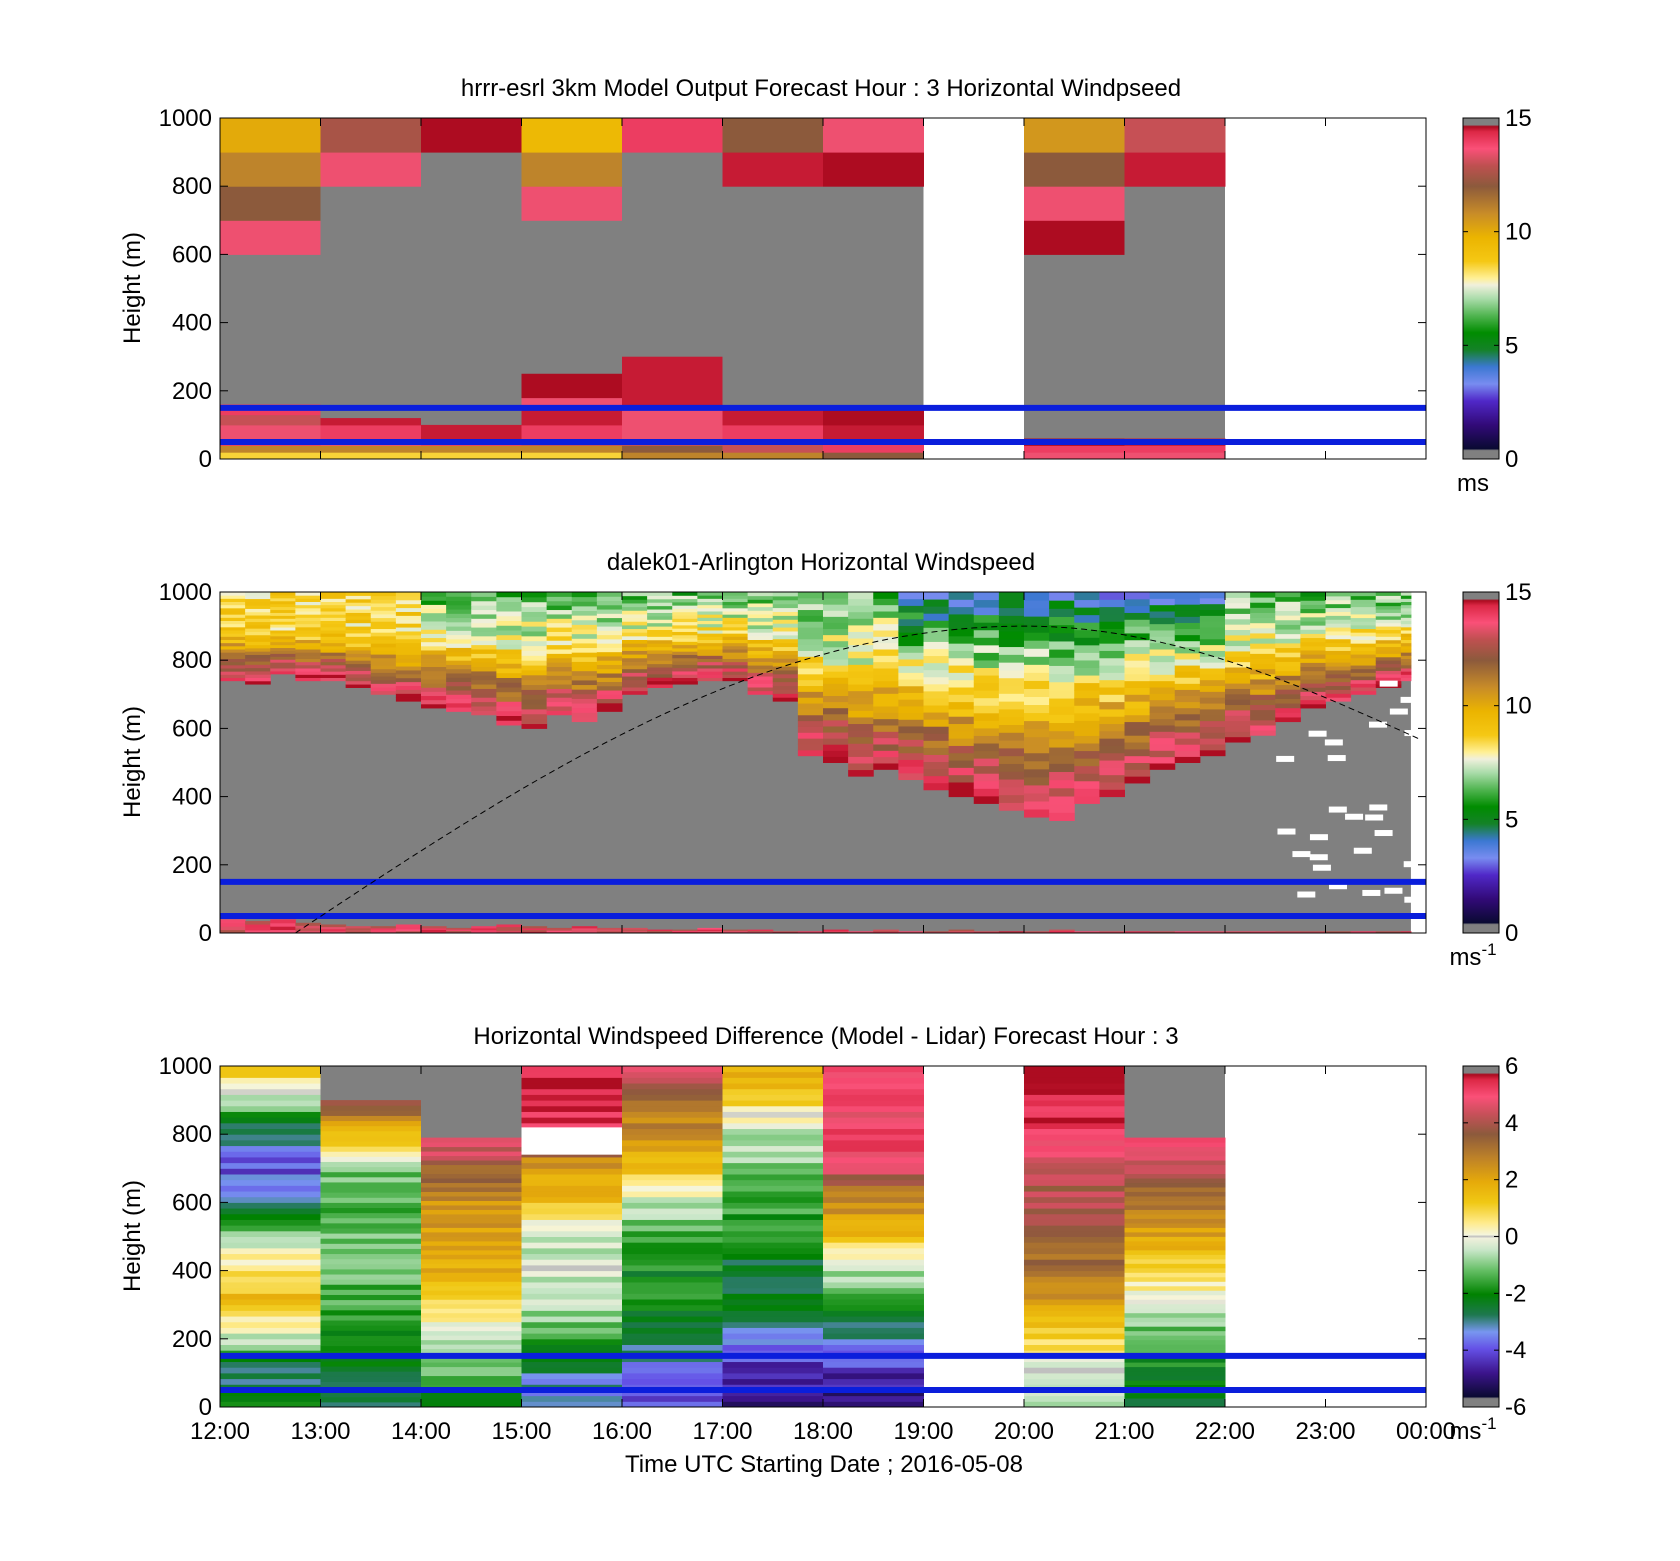  Describe the element at coordinates (1426, 1431) in the screenshot. I see `panel3-xtick-label: 00:00` at that location.